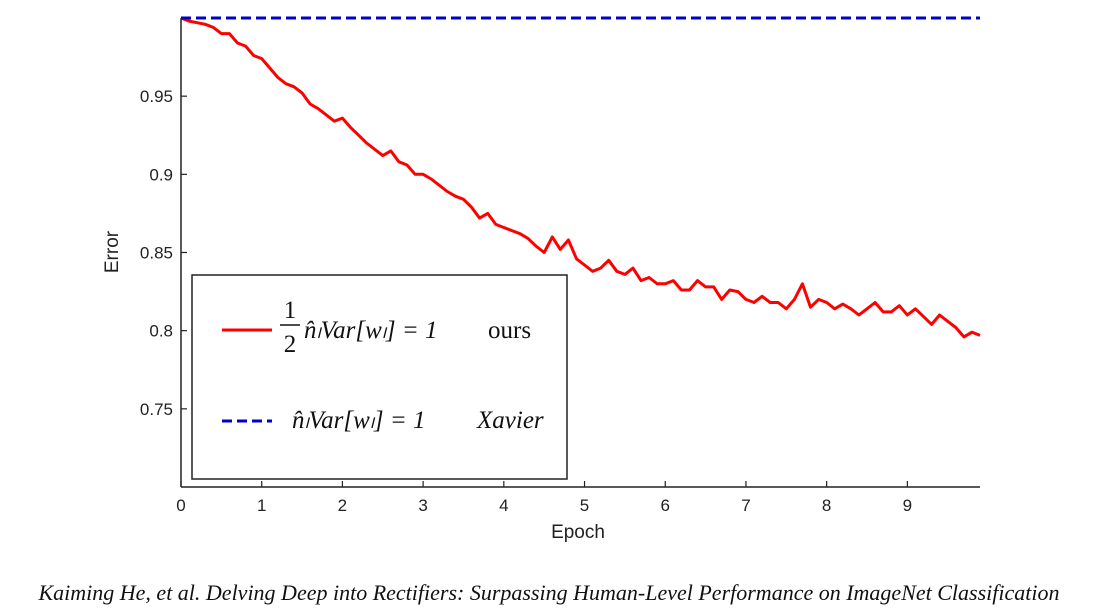 The width and height of the screenshot is (1098, 613). Describe the element at coordinates (584, 505) in the screenshot. I see `x-tick-label: 5` at that location.